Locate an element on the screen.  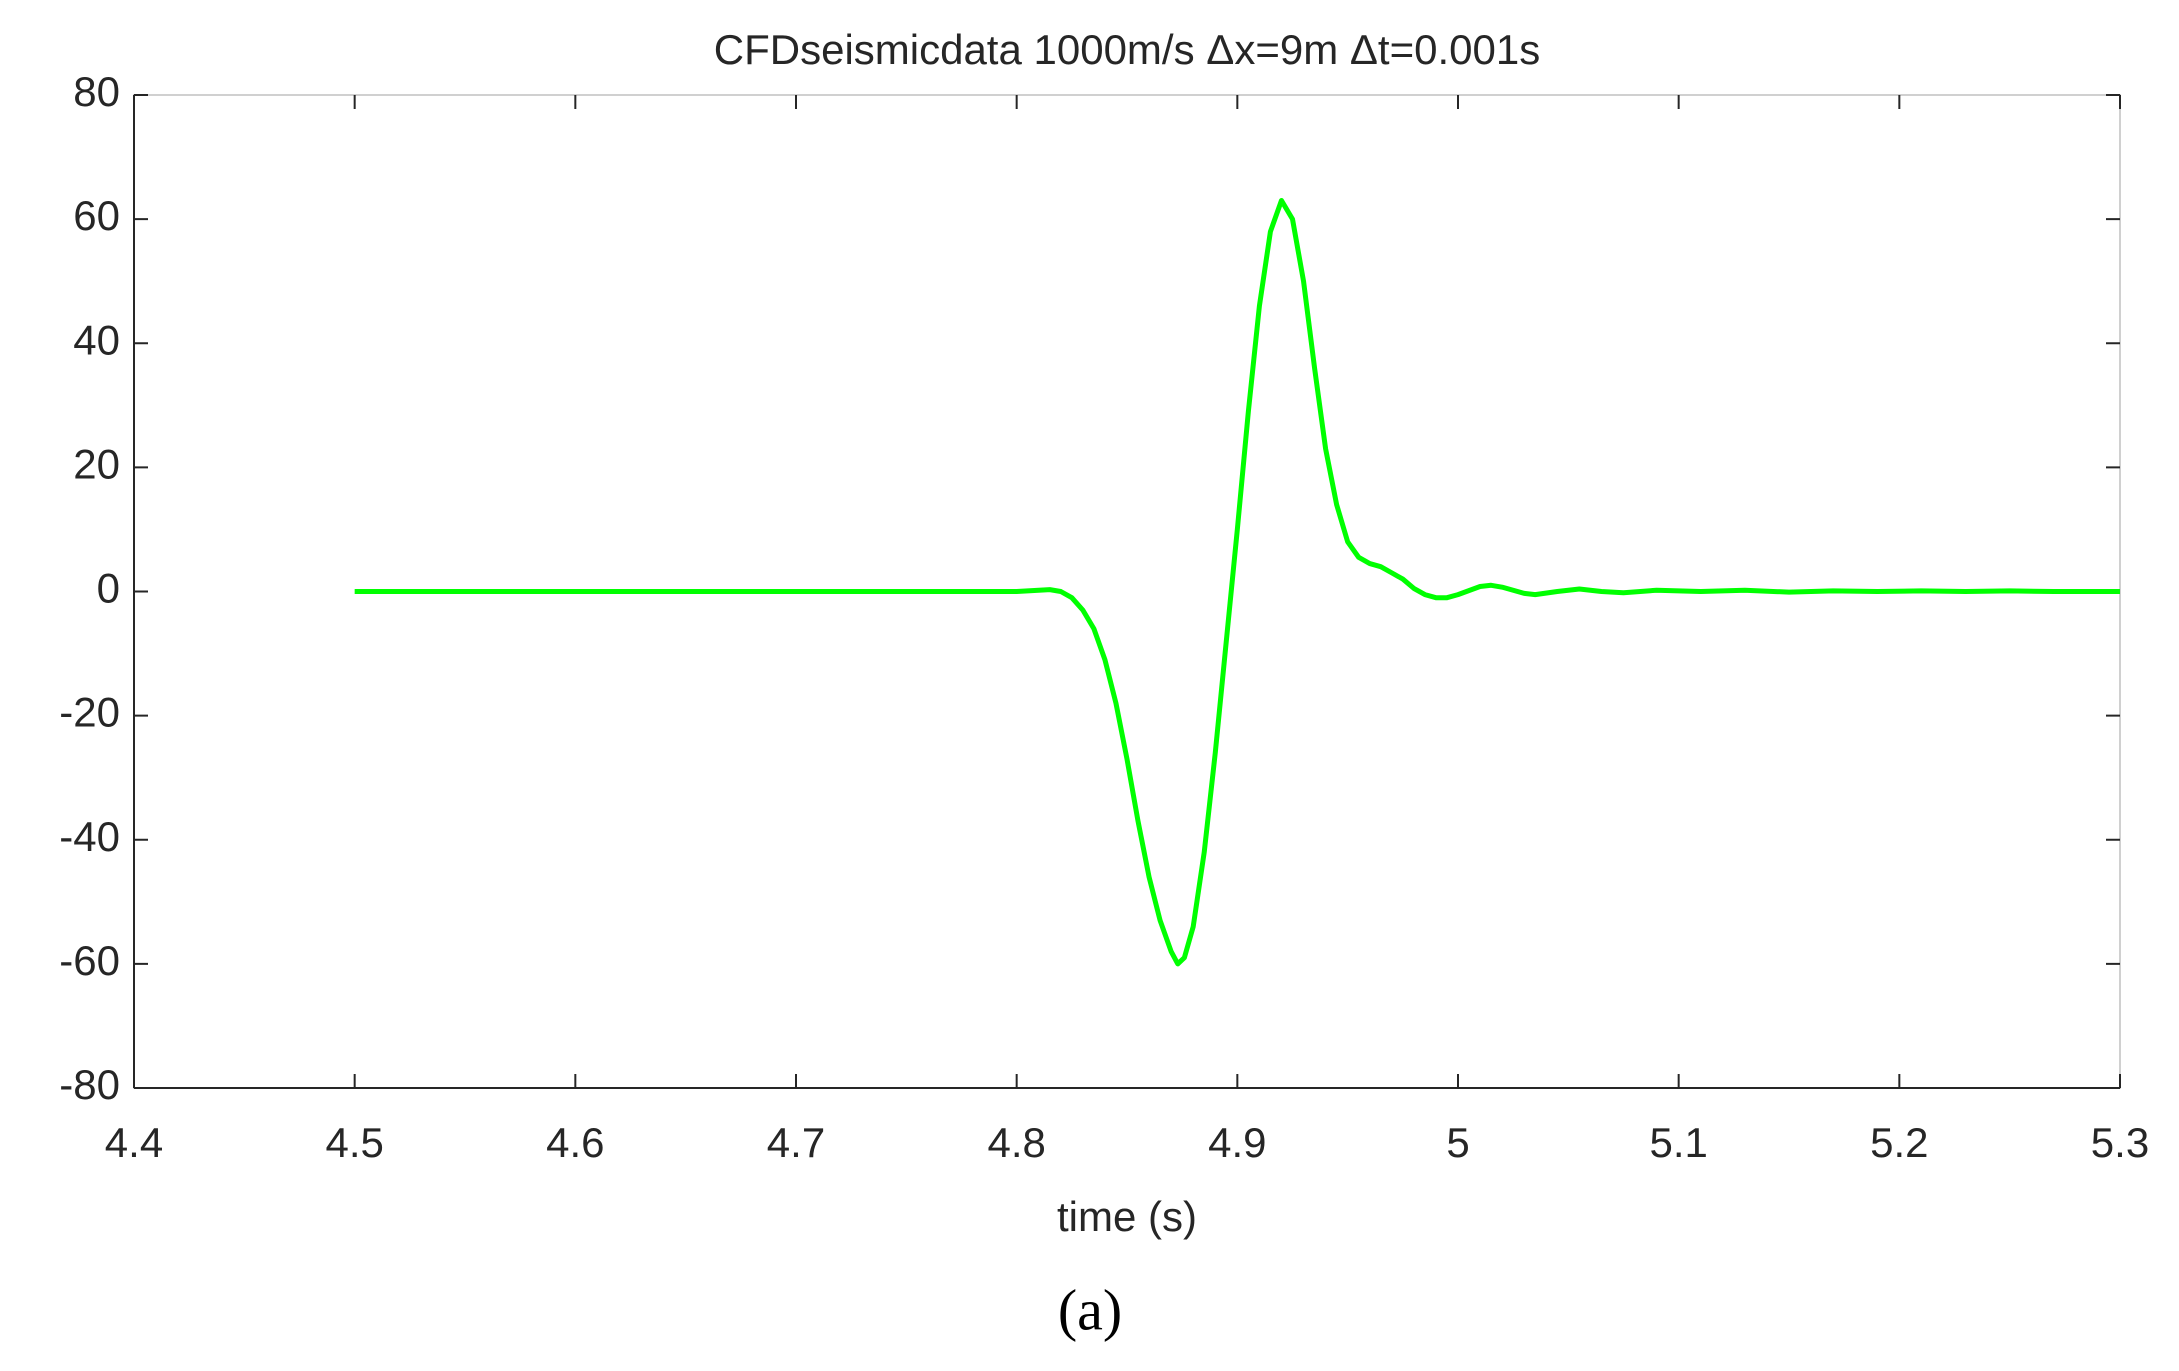
x-axis-label: time (s) is located at coordinates (1127, 1216).